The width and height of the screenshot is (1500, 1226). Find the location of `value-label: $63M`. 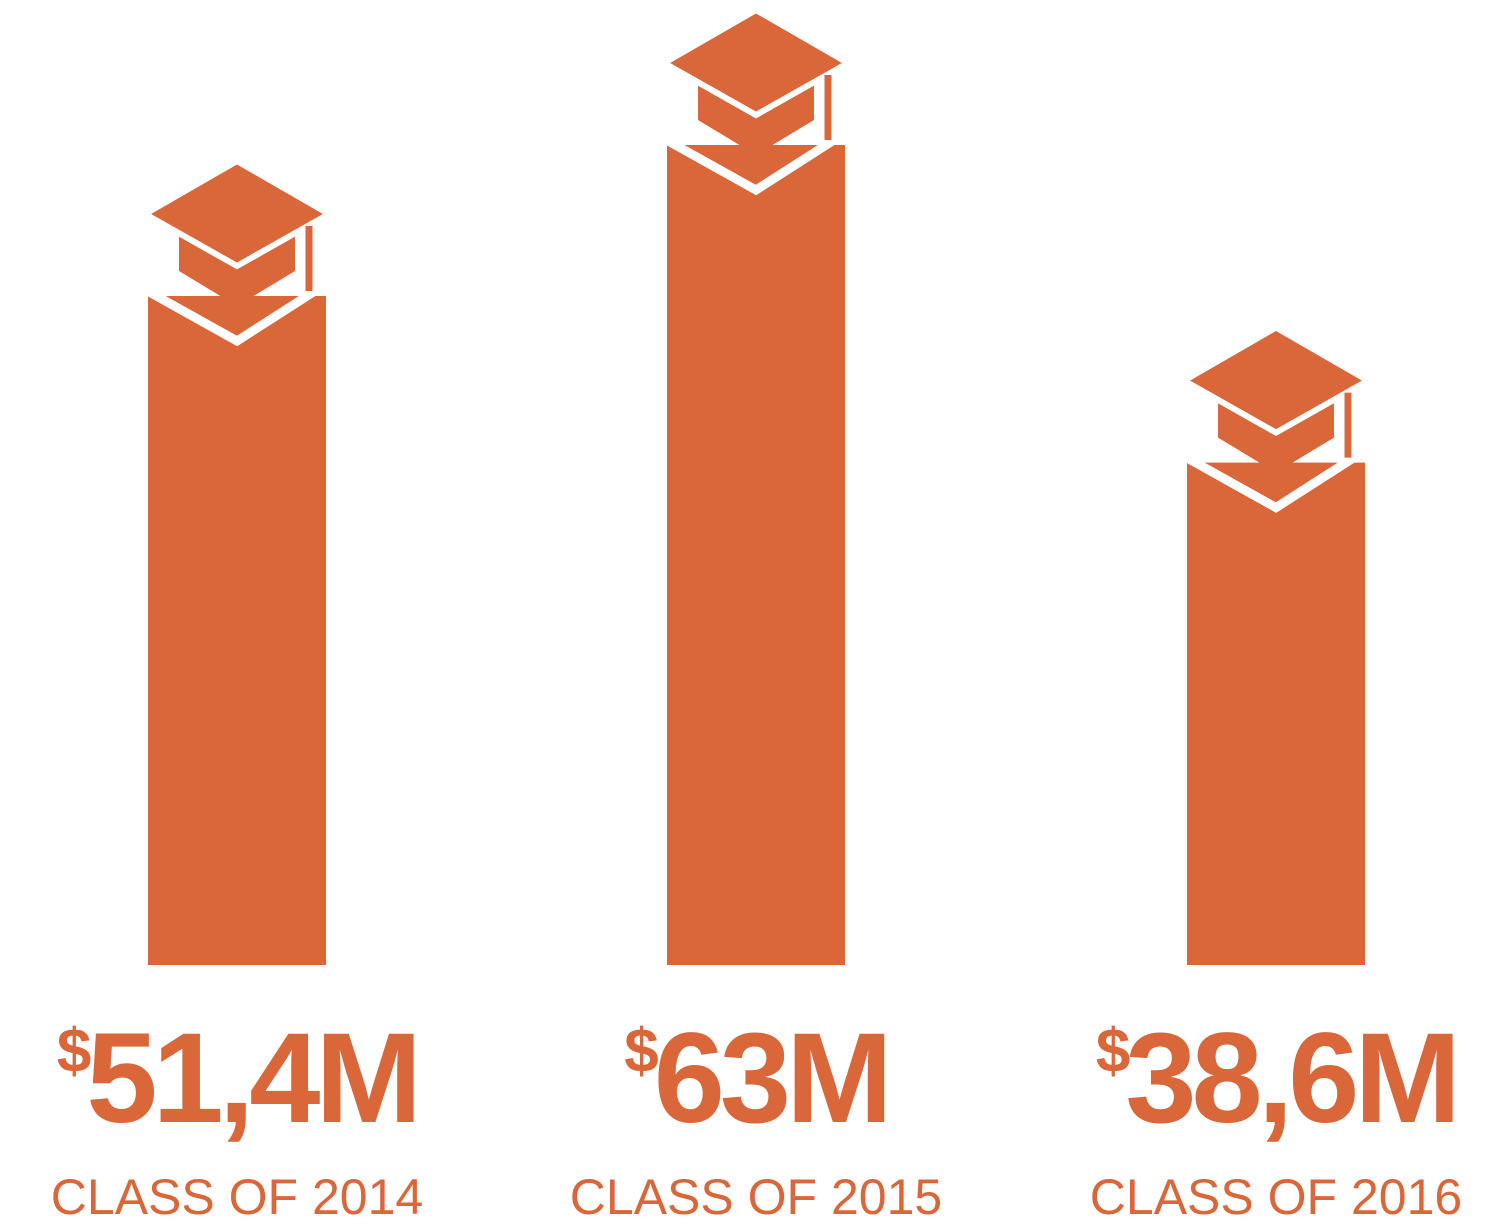

value-label: $63M is located at coordinates (755, 1078).